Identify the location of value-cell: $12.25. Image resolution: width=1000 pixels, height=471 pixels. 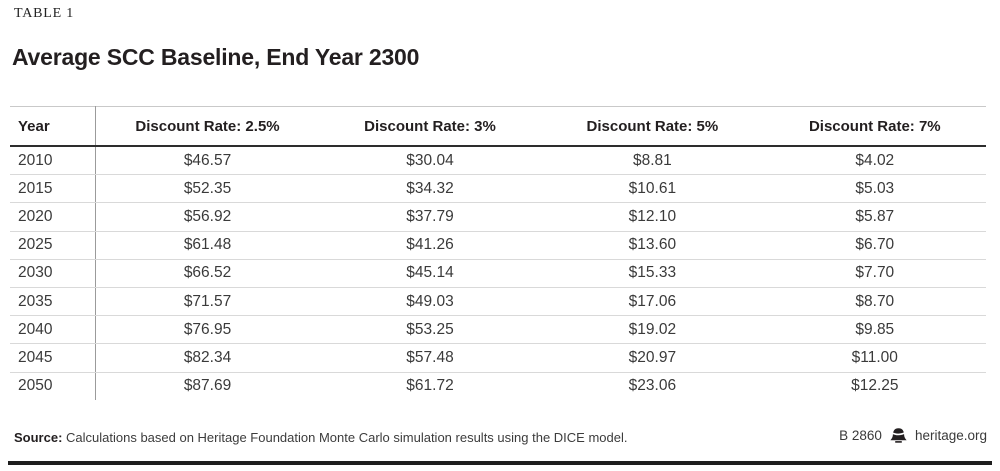
(875, 386).